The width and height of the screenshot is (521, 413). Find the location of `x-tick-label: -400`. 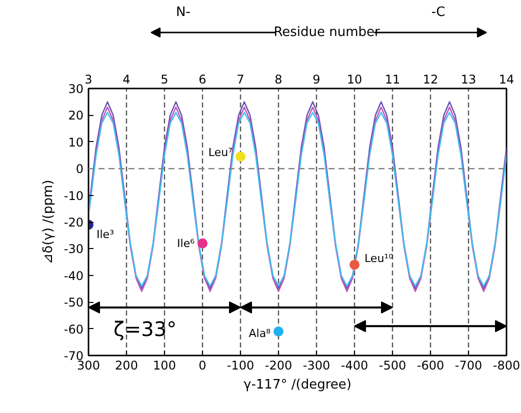

x-tick-label: -400 is located at coordinates (354, 365).